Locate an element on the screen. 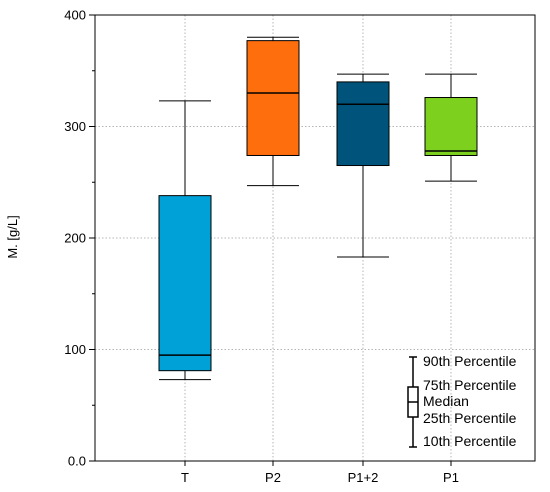 Image resolution: width=550 pixels, height=492 pixels. x-tick-label: T is located at coordinates (185, 477).